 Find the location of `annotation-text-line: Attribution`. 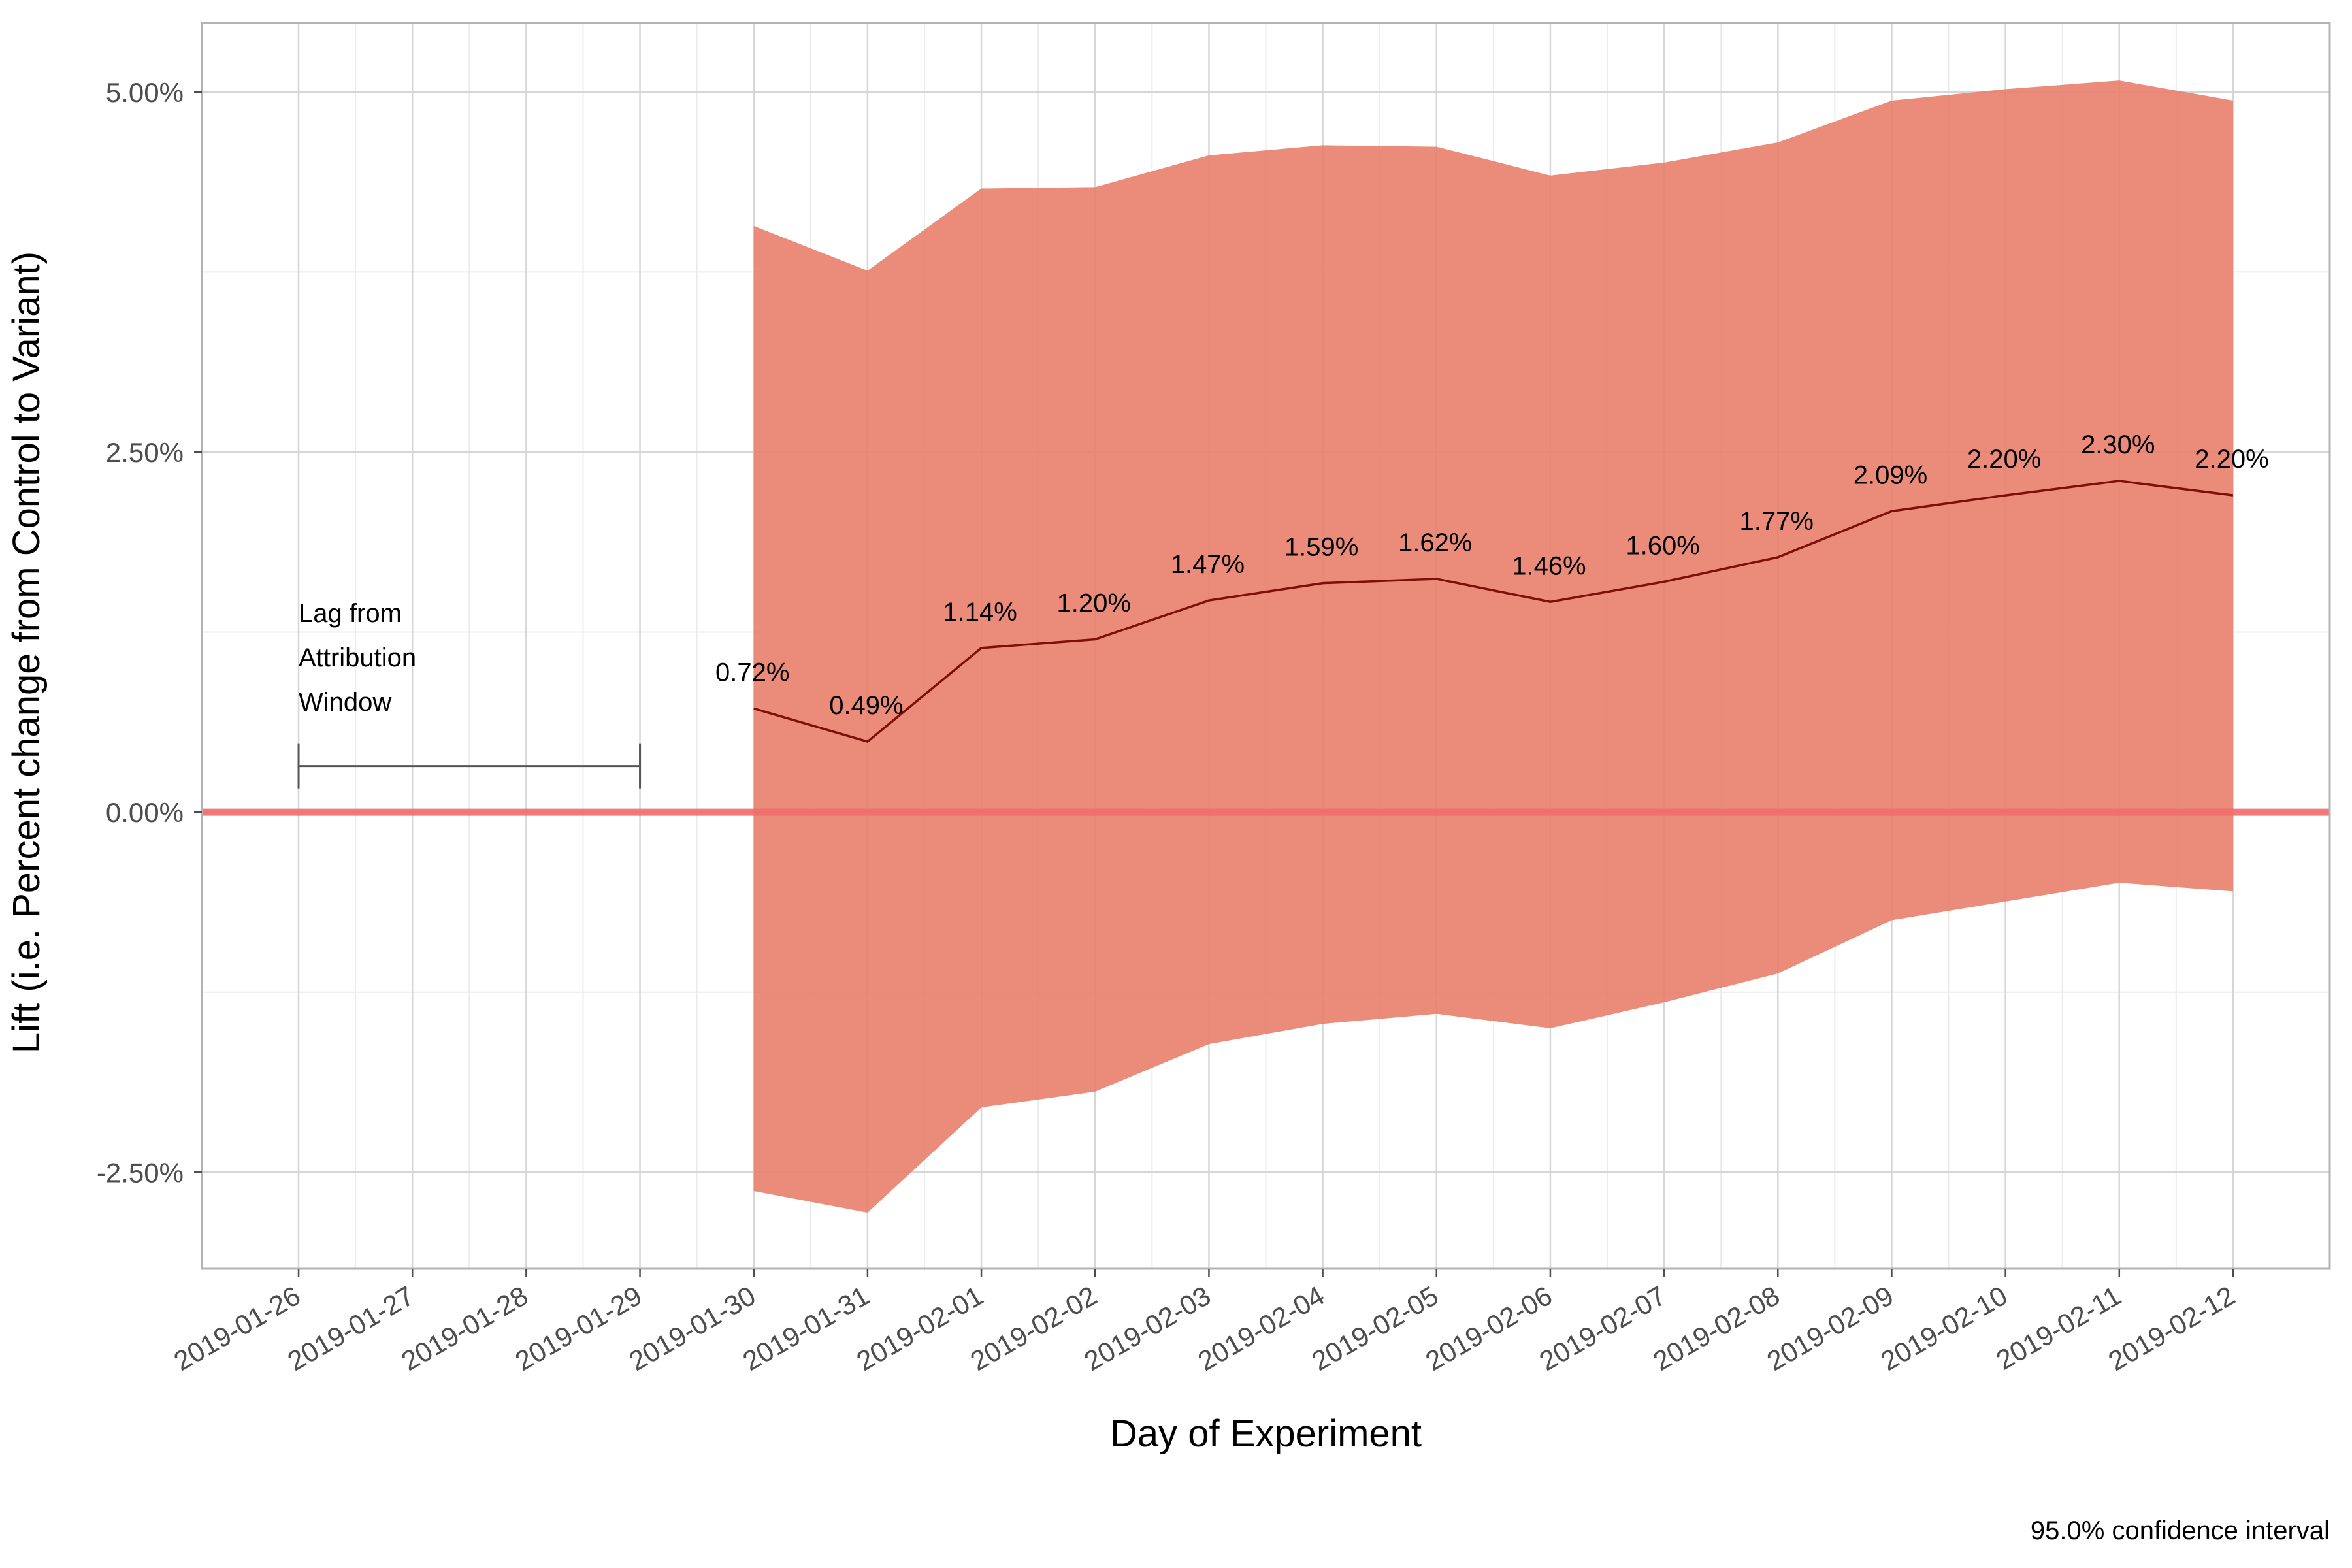

annotation-text-line: Attribution is located at coordinates (357, 658).